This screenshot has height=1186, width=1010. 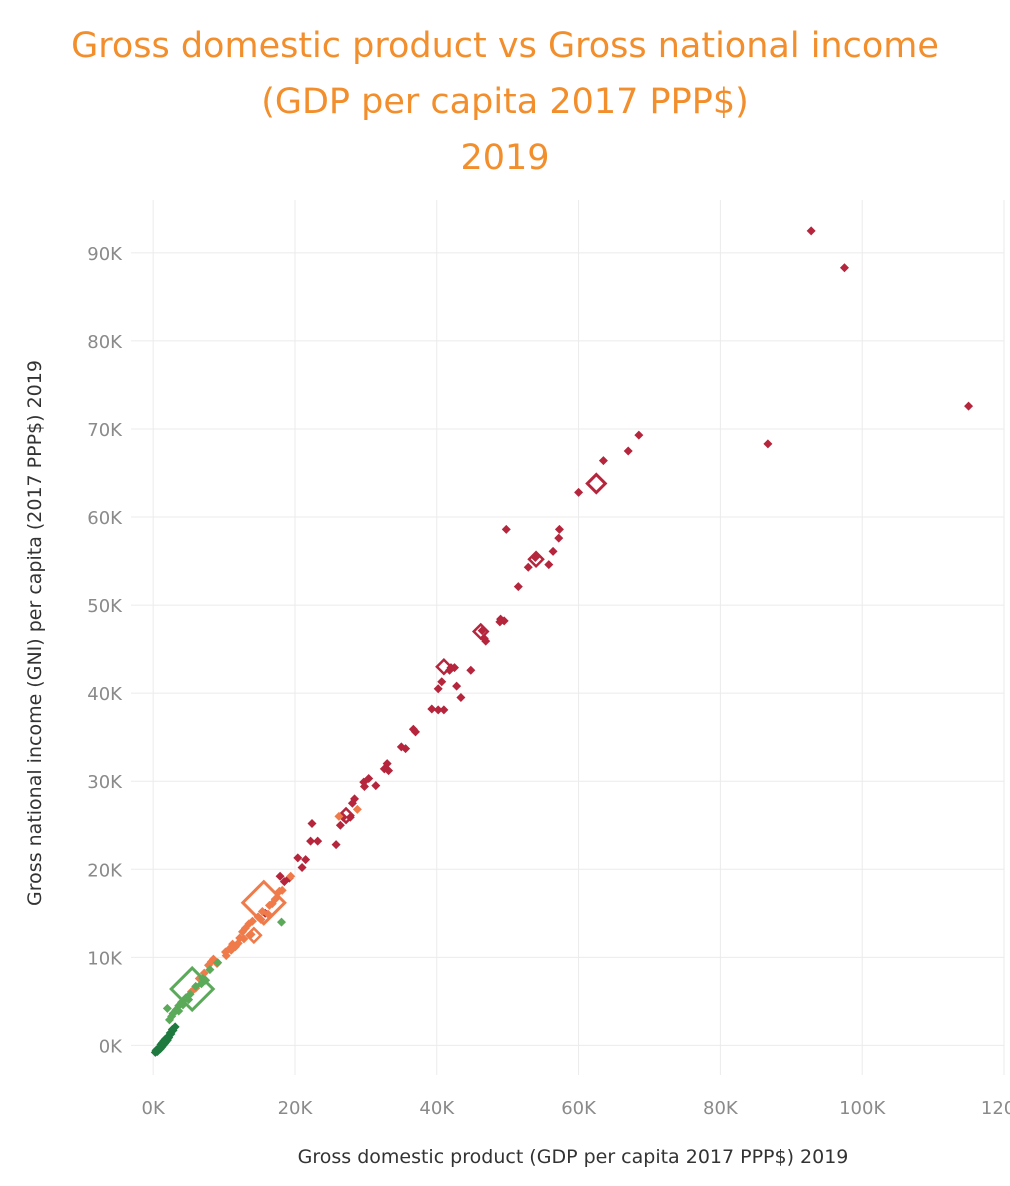 What do you see at coordinates (105, 606) in the screenshot?
I see `y-tick-label: 50K` at bounding box center [105, 606].